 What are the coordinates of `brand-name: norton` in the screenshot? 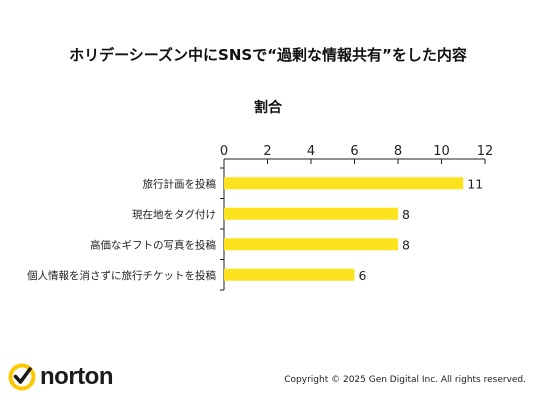 It's located at (76, 376).